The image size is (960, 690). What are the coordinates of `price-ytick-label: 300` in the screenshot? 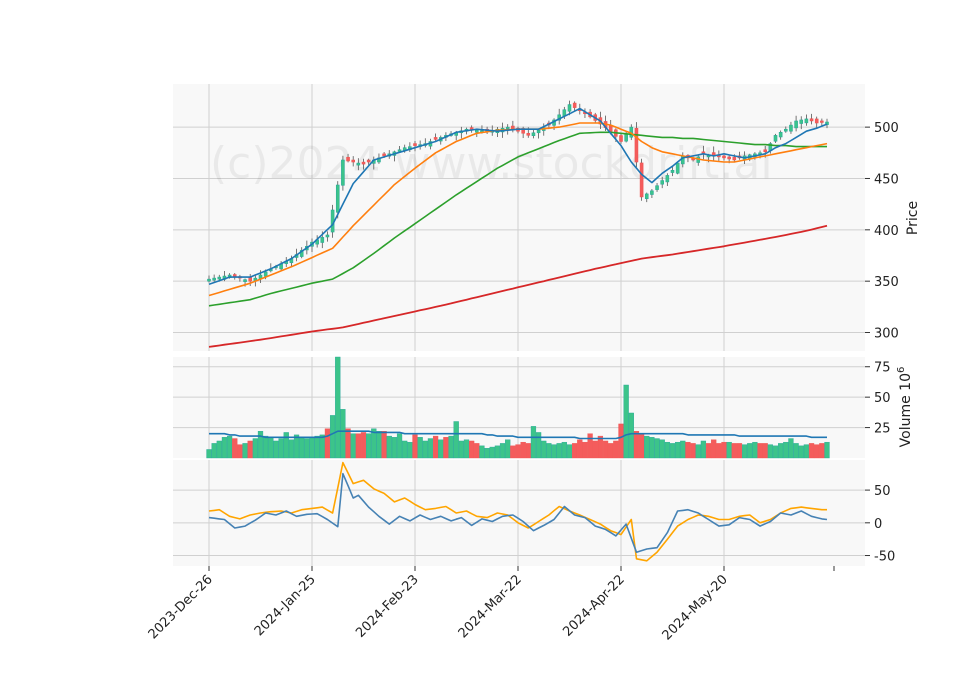 It's located at (886, 334).